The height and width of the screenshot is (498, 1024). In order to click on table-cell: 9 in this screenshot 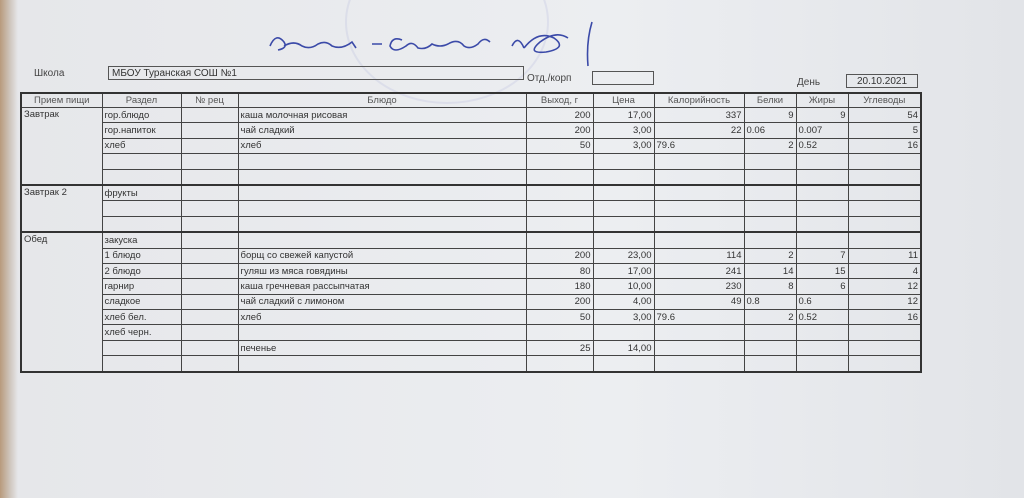, I will do `click(822, 115)`.